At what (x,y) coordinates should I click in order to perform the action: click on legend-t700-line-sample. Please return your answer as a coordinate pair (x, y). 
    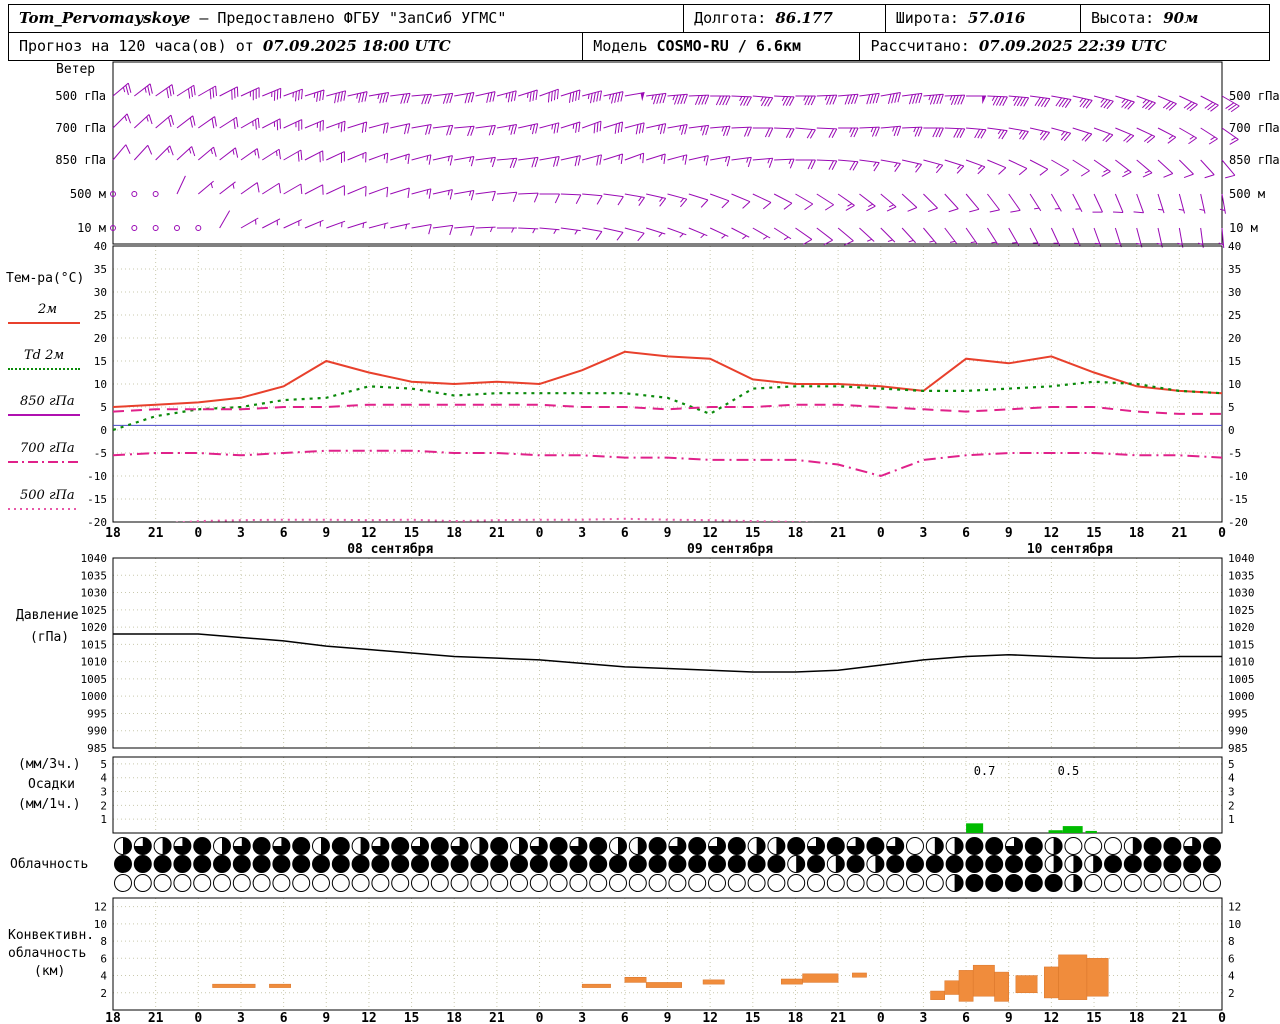
    Looking at the image, I should click on (44, 462).